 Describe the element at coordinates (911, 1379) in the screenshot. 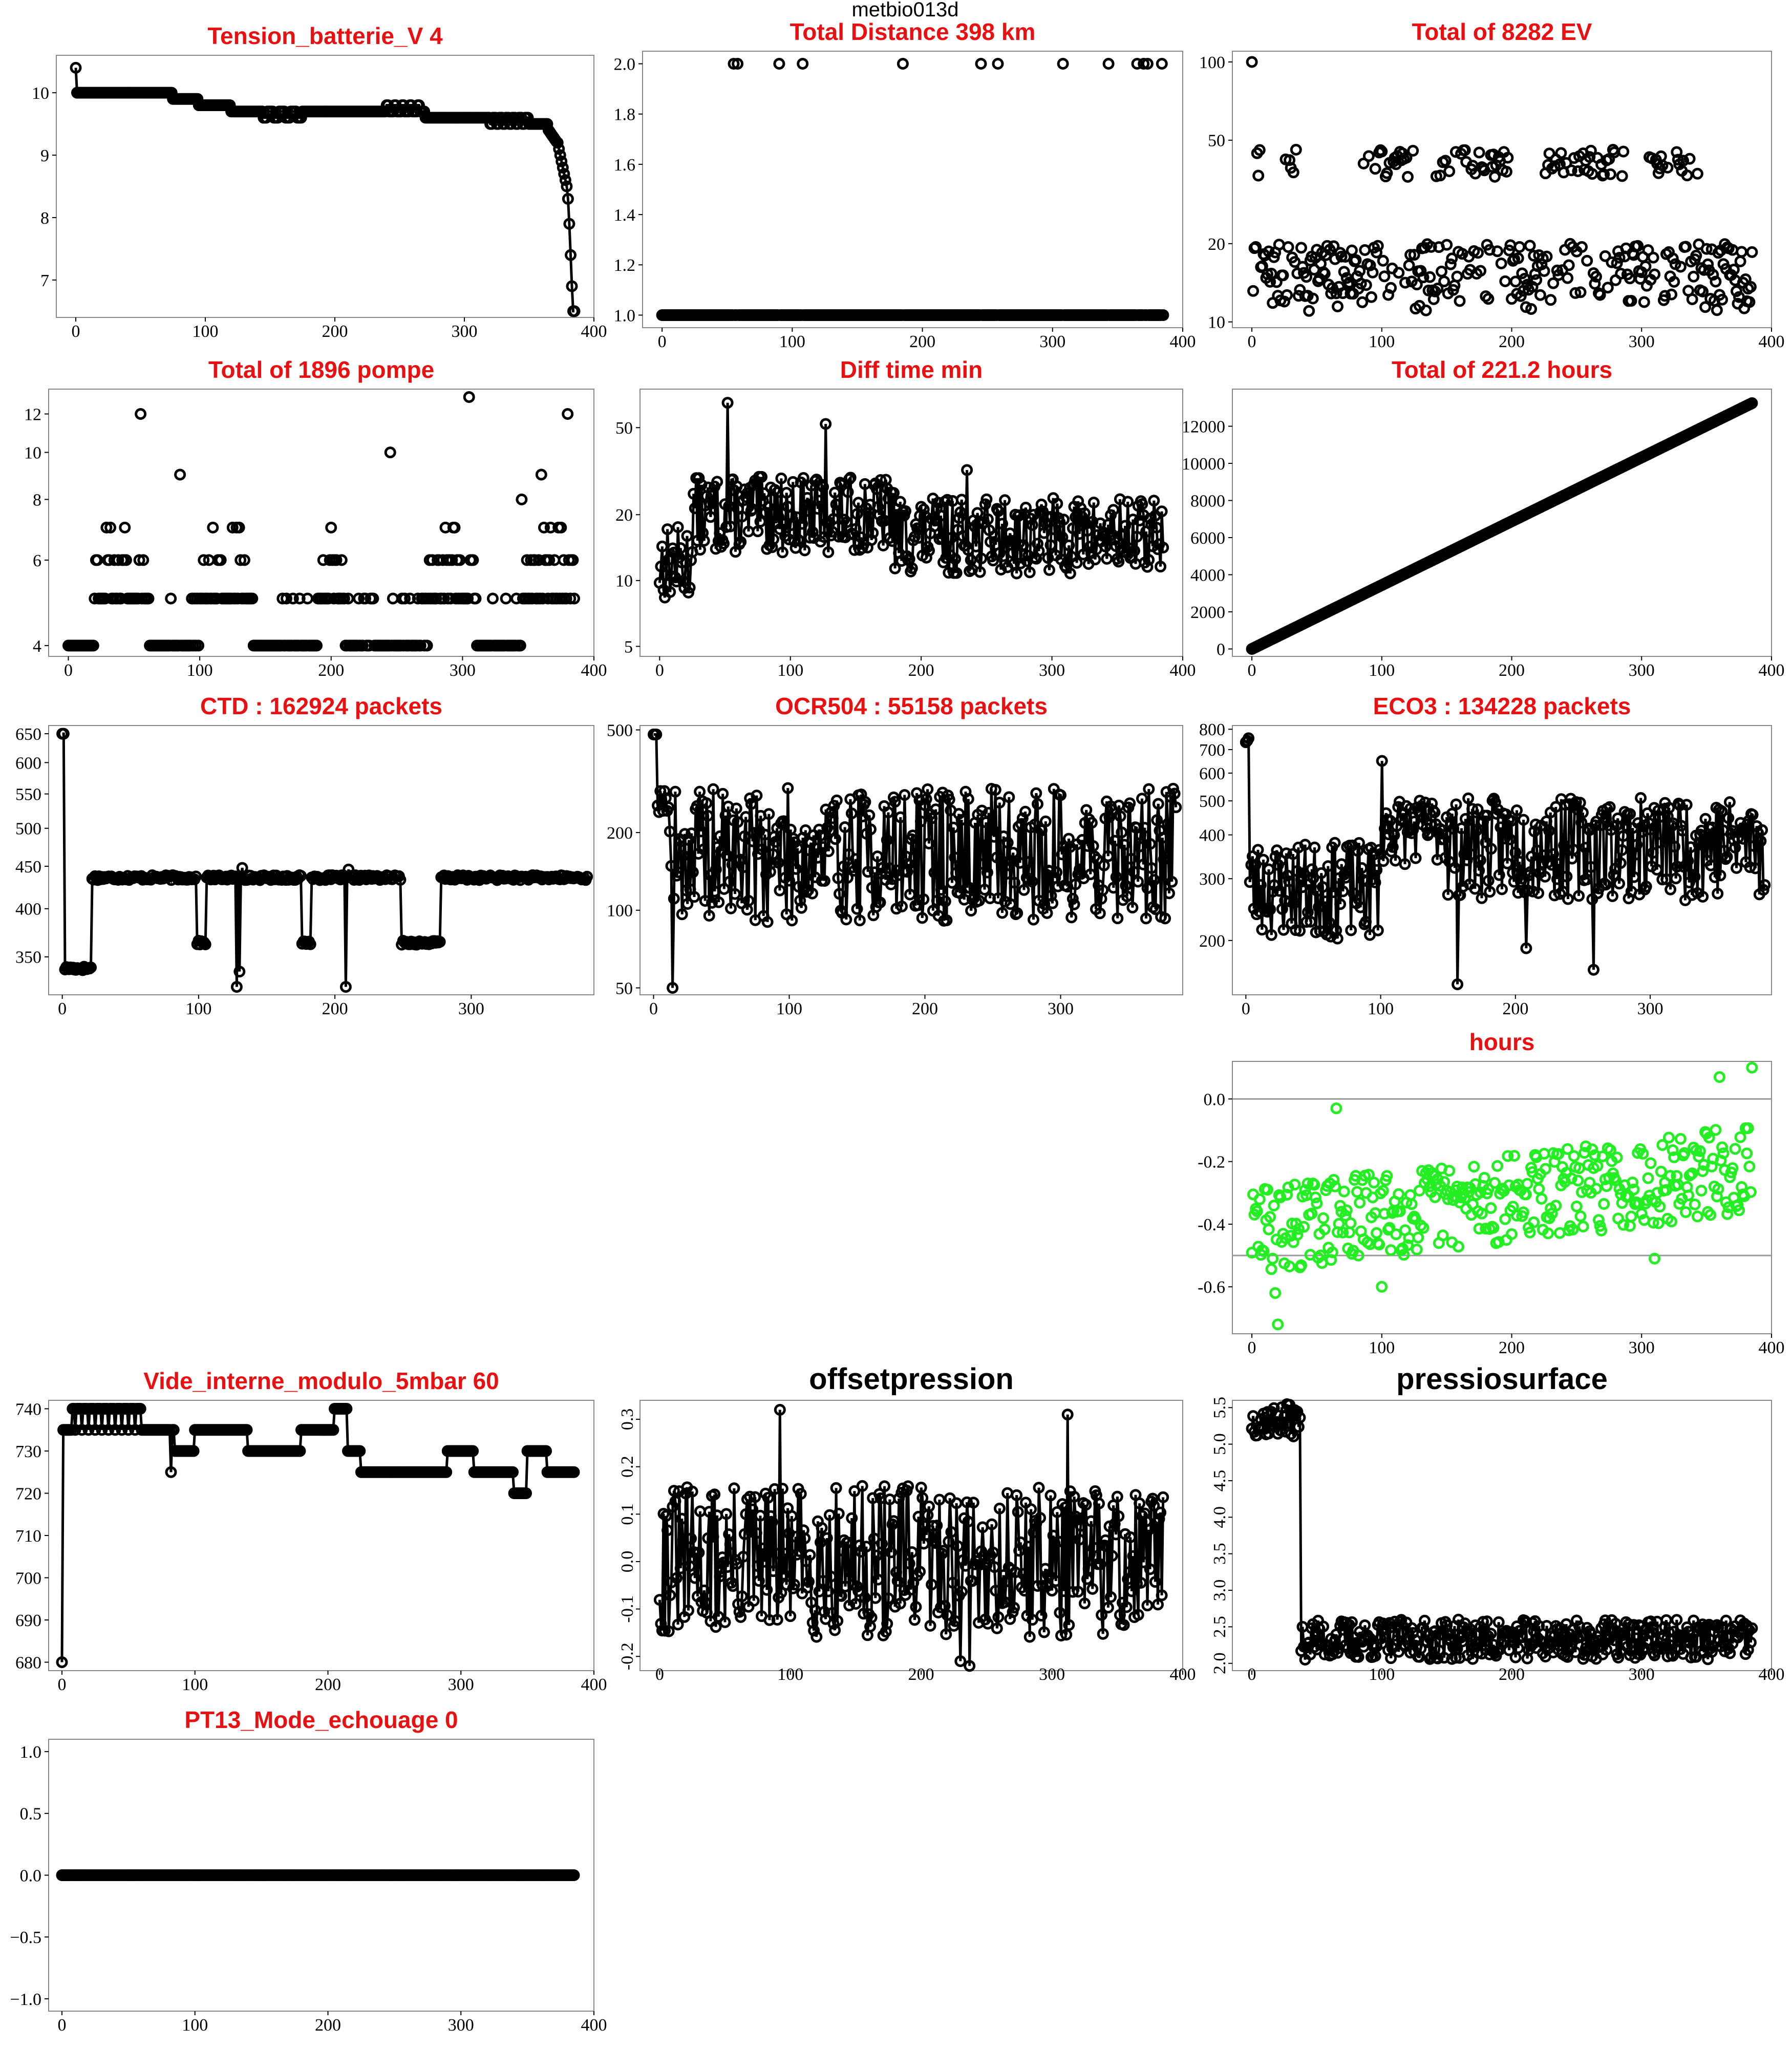

I see `chart-title: offsetpression` at that location.